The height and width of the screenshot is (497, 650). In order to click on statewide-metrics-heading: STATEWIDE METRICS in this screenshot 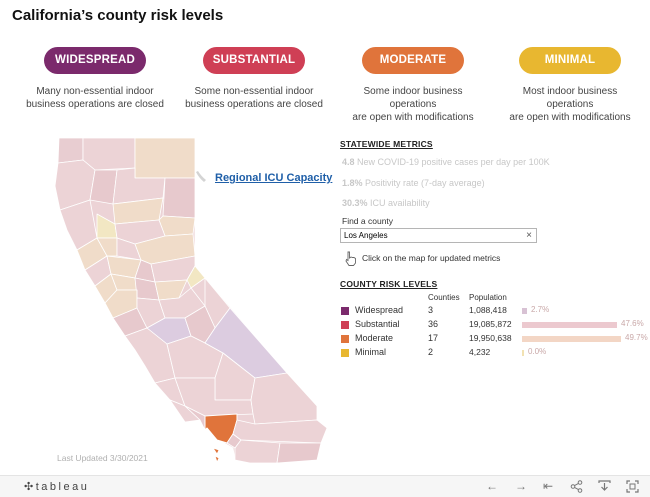, I will do `click(386, 144)`.